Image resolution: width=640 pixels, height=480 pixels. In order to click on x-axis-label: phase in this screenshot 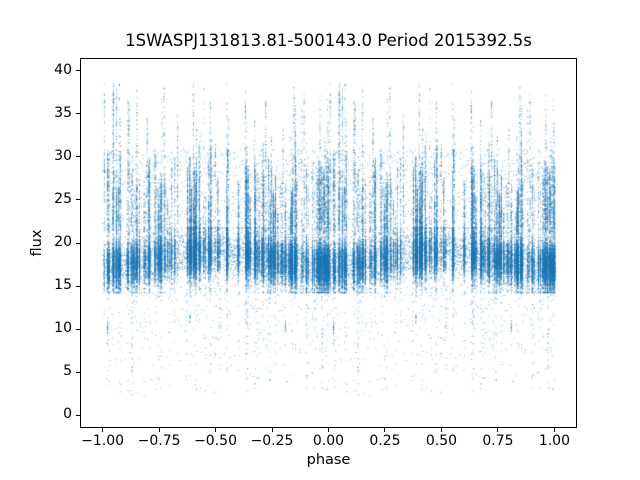, I will do `click(328, 460)`.